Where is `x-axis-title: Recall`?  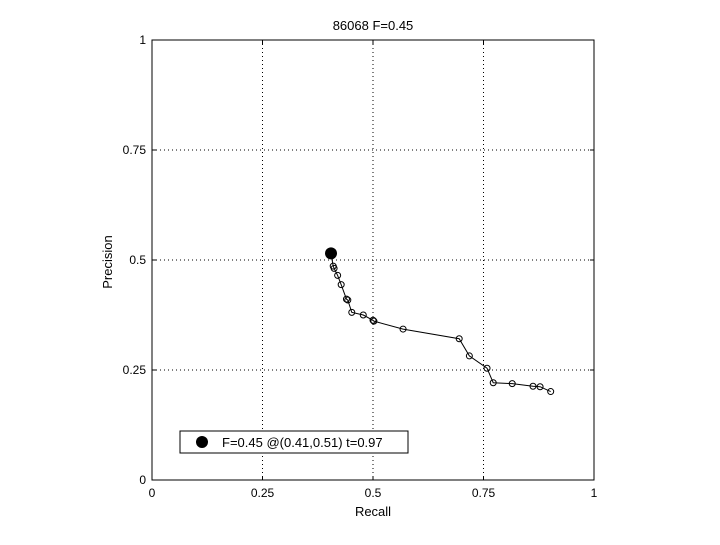 x-axis-title: Recall is located at coordinates (373, 511).